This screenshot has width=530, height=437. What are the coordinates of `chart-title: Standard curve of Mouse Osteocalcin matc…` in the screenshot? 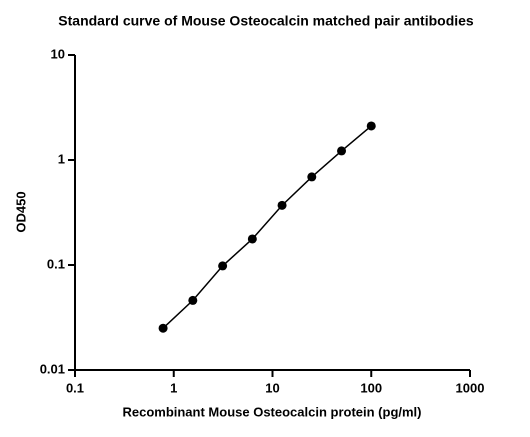 It's located at (266, 21).